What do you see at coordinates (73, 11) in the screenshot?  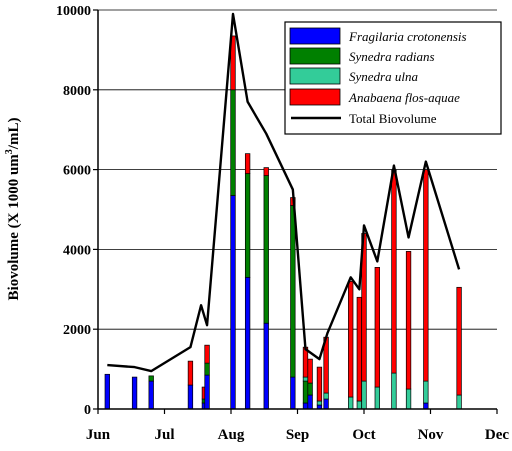 I see `y-tick-label: 10000` at bounding box center [73, 11].